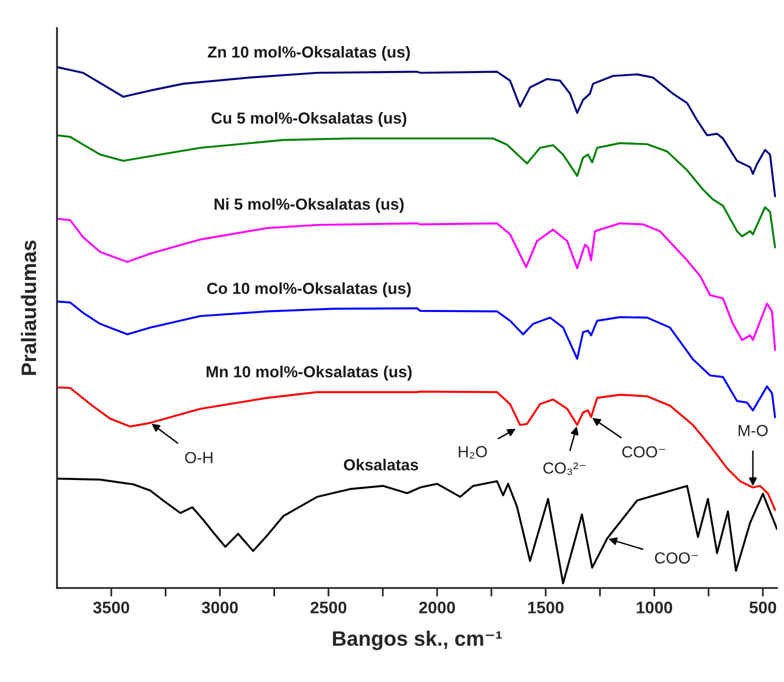  I want to click on x-tick-label: 1000, so click(654, 608).